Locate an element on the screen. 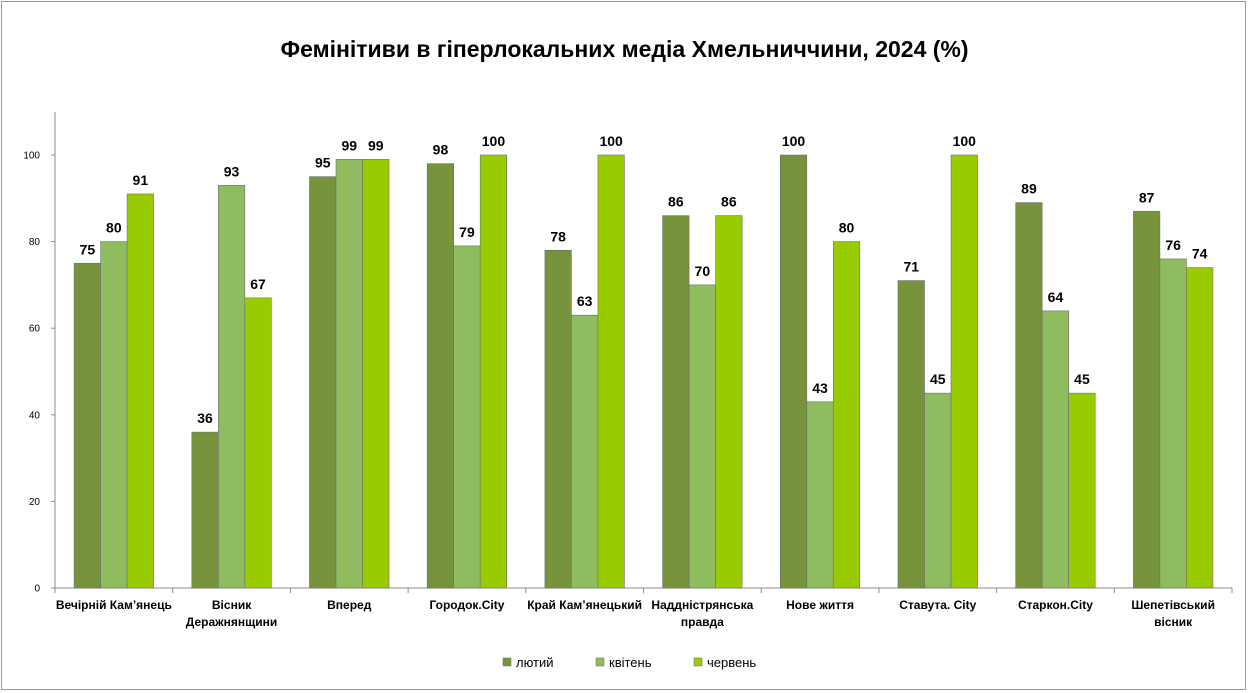 The width and height of the screenshot is (1249, 693). category-label-line: Ставута. City is located at coordinates (937, 605).